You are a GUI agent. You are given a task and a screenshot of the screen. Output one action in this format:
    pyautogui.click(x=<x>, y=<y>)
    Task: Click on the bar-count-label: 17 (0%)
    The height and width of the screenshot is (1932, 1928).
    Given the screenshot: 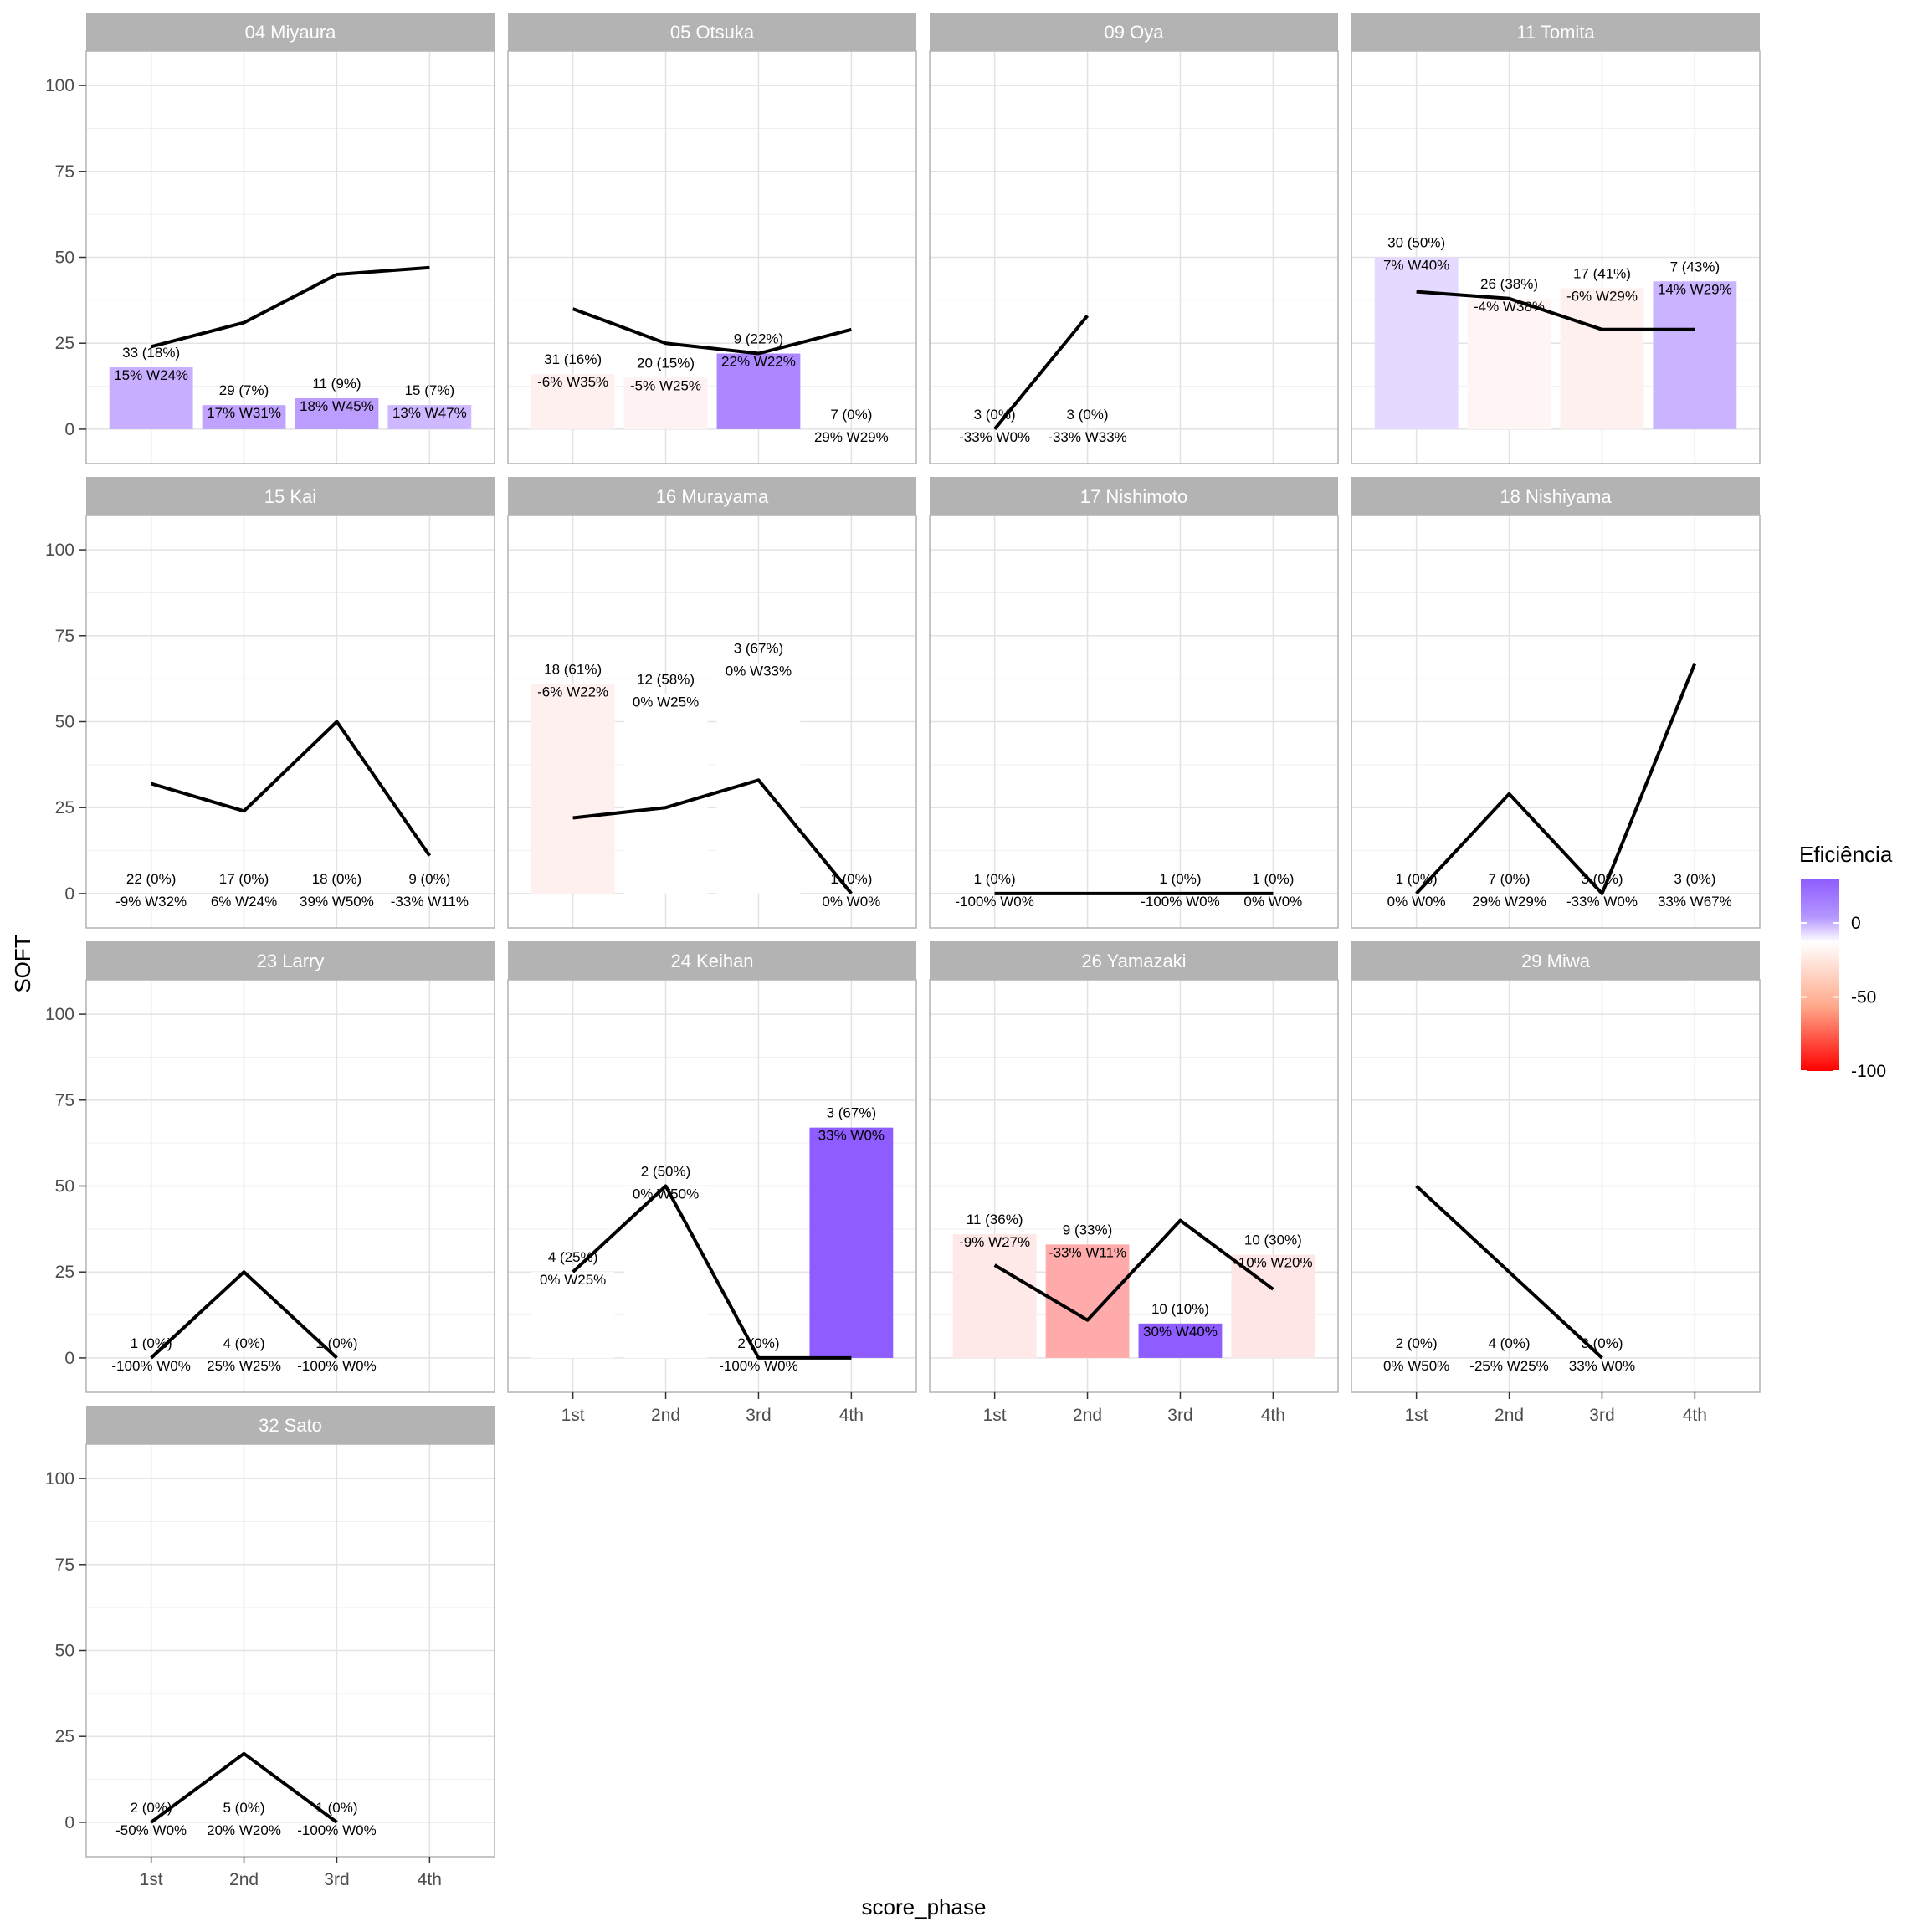 What is the action you would take?
    pyautogui.click(x=244, y=879)
    